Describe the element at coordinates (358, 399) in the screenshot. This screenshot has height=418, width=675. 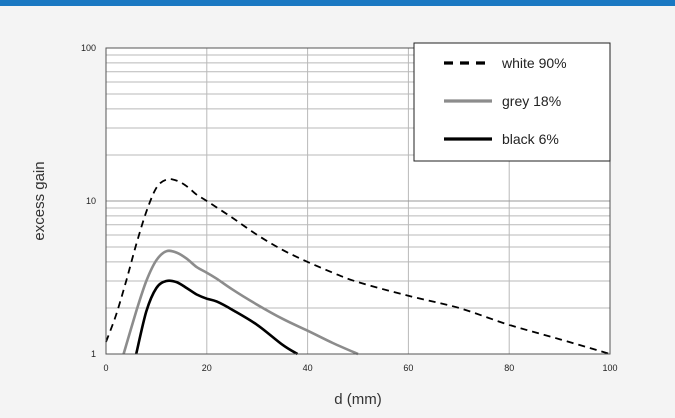
I see `x-axis-label: d (mm)` at that location.